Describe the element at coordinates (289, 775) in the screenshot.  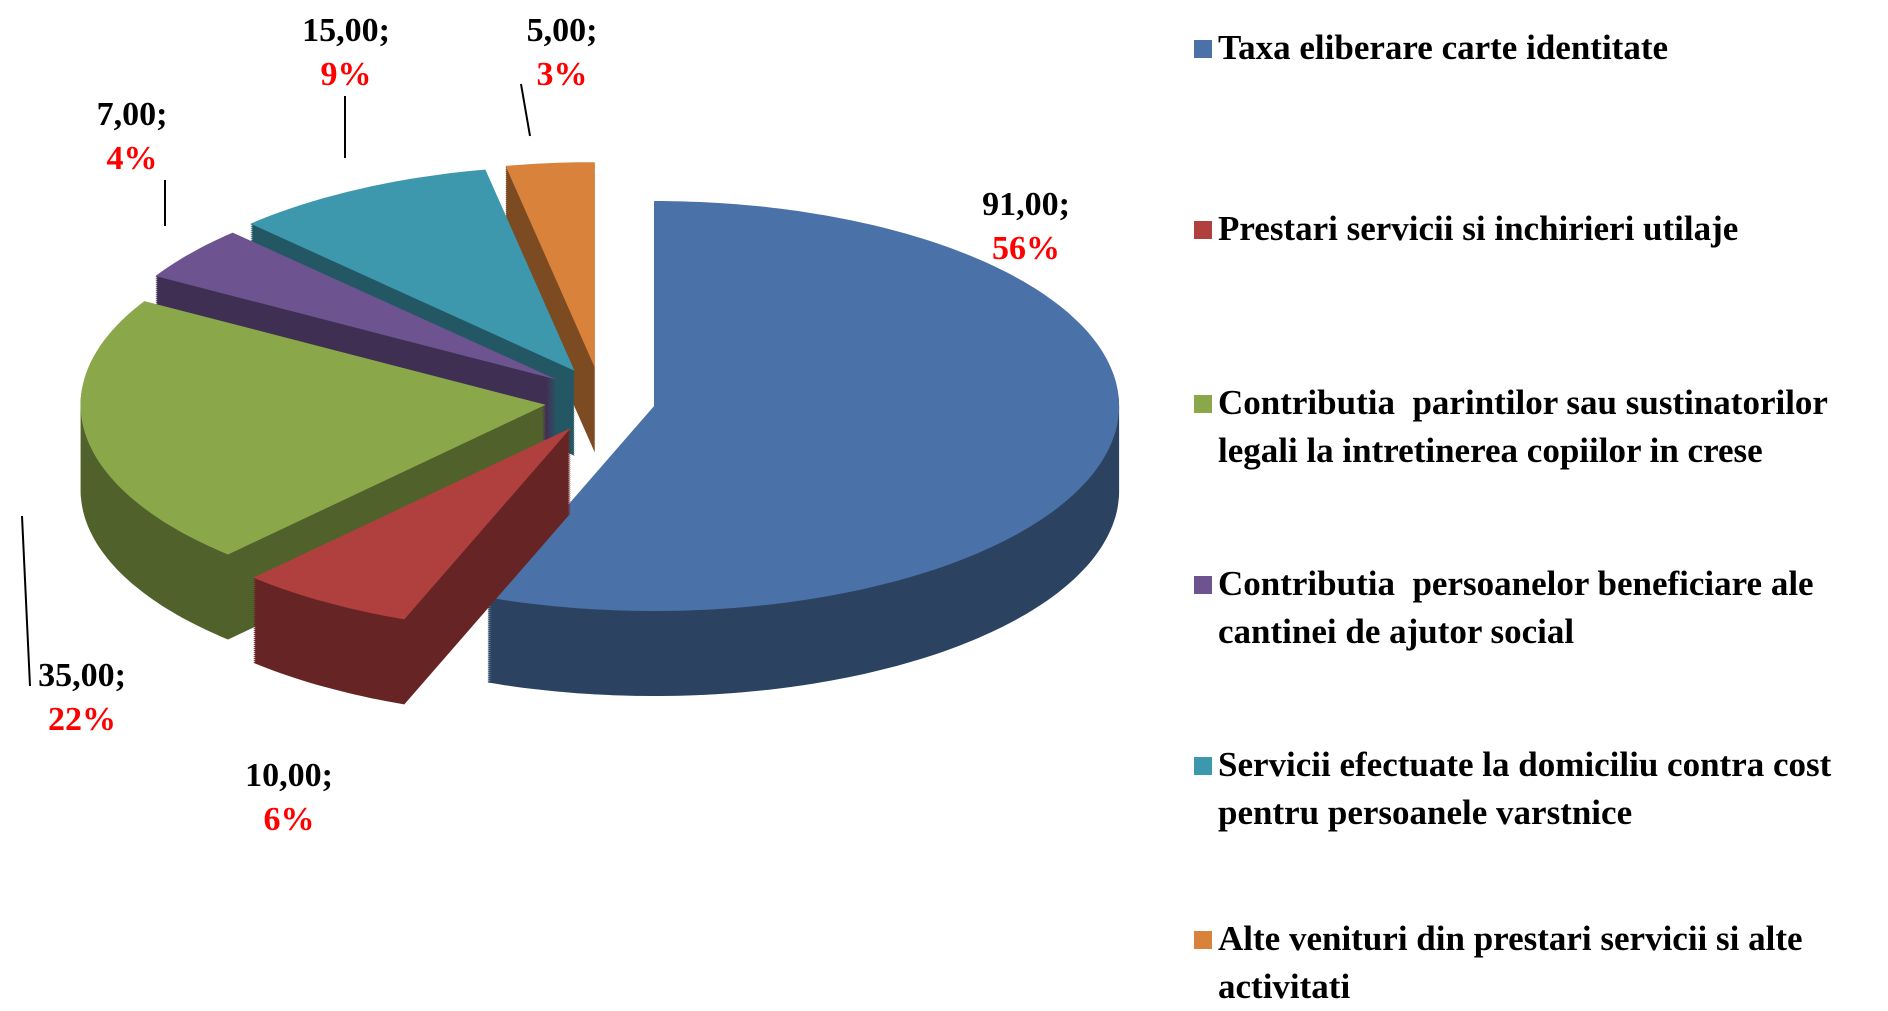
I see `value-label: 10,00;` at that location.